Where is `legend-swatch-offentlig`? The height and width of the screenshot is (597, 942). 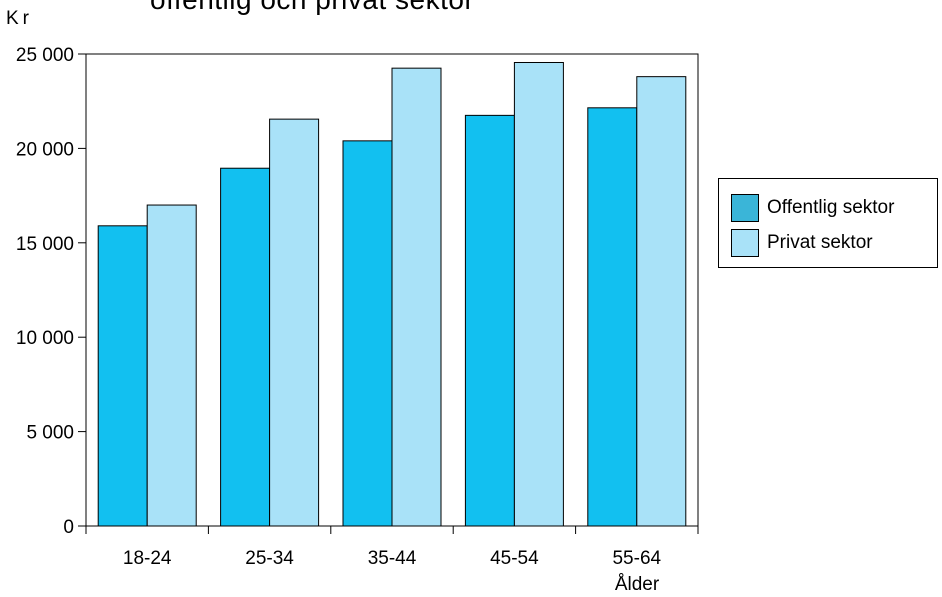 legend-swatch-offentlig is located at coordinates (745, 208).